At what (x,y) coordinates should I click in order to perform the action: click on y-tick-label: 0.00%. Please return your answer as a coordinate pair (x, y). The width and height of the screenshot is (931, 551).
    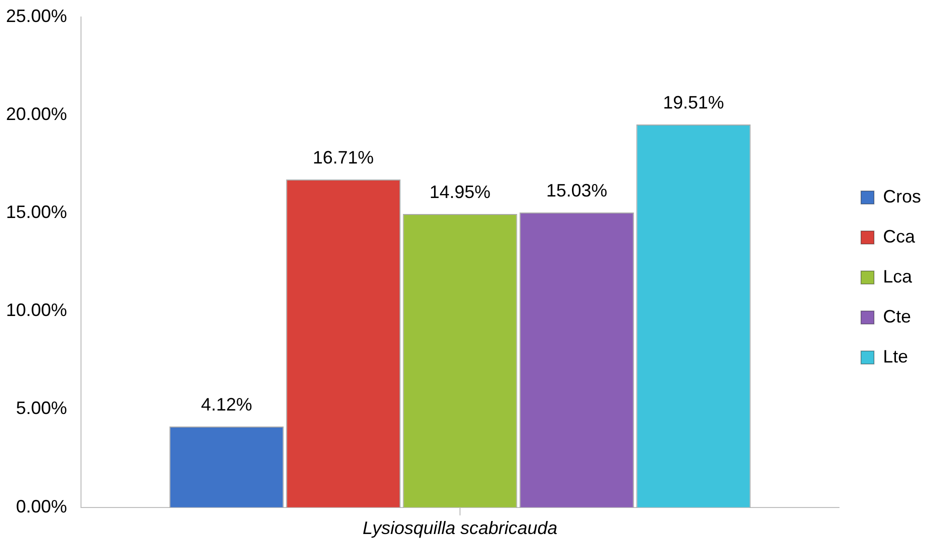
    Looking at the image, I should click on (42, 506).